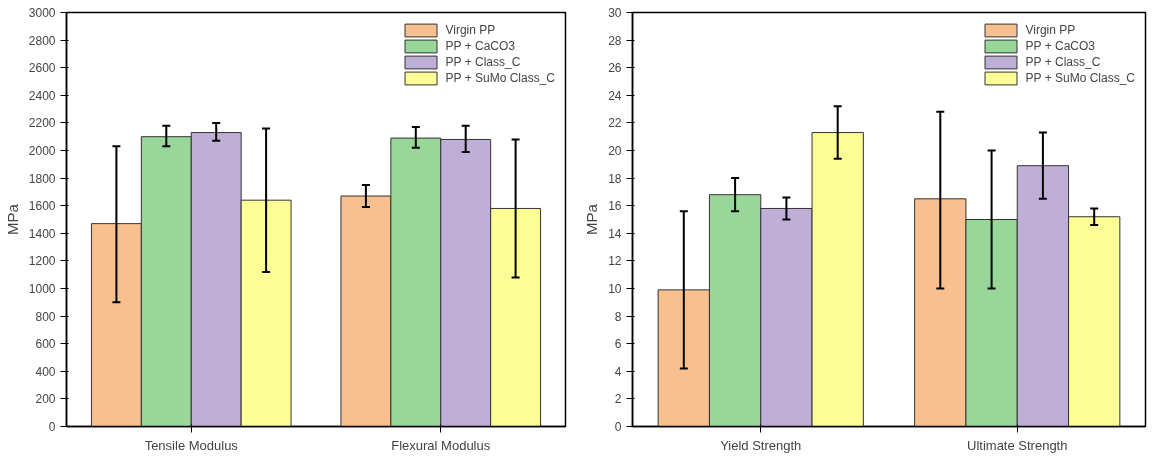 The height and width of the screenshot is (459, 1167). Describe the element at coordinates (191, 445) in the screenshot. I see `x-tick-label: Tensile Modulus` at that location.